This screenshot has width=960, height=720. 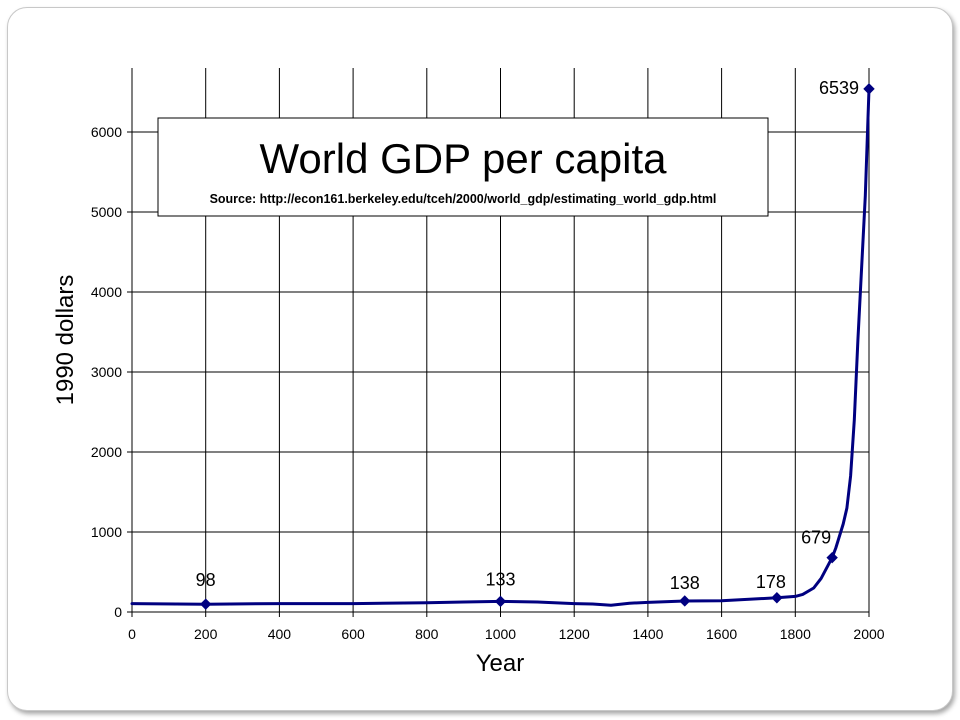 What do you see at coordinates (353, 634) in the screenshot?
I see `x-tick-label-600: 600` at bounding box center [353, 634].